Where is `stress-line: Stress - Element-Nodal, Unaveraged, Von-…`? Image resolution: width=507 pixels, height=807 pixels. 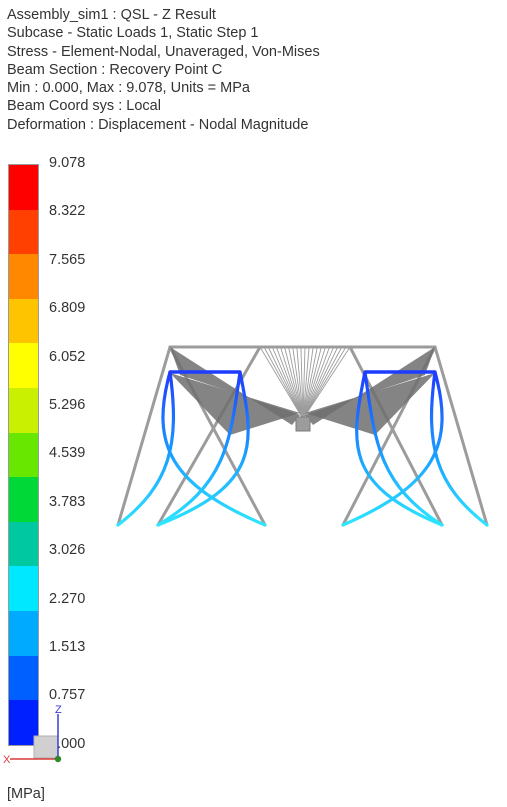 stress-line: Stress - Element-Nodal, Unaveraged, Von-… is located at coordinates (163, 51).